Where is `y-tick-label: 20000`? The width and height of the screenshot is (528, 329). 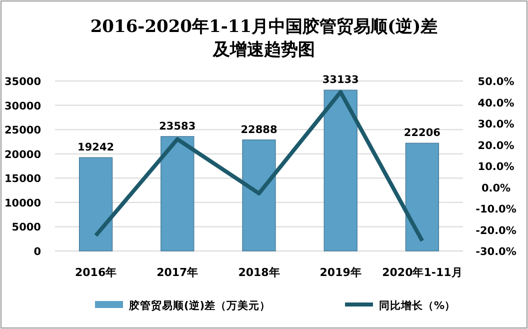 y-tick-label: 20000 is located at coordinates (22, 154).